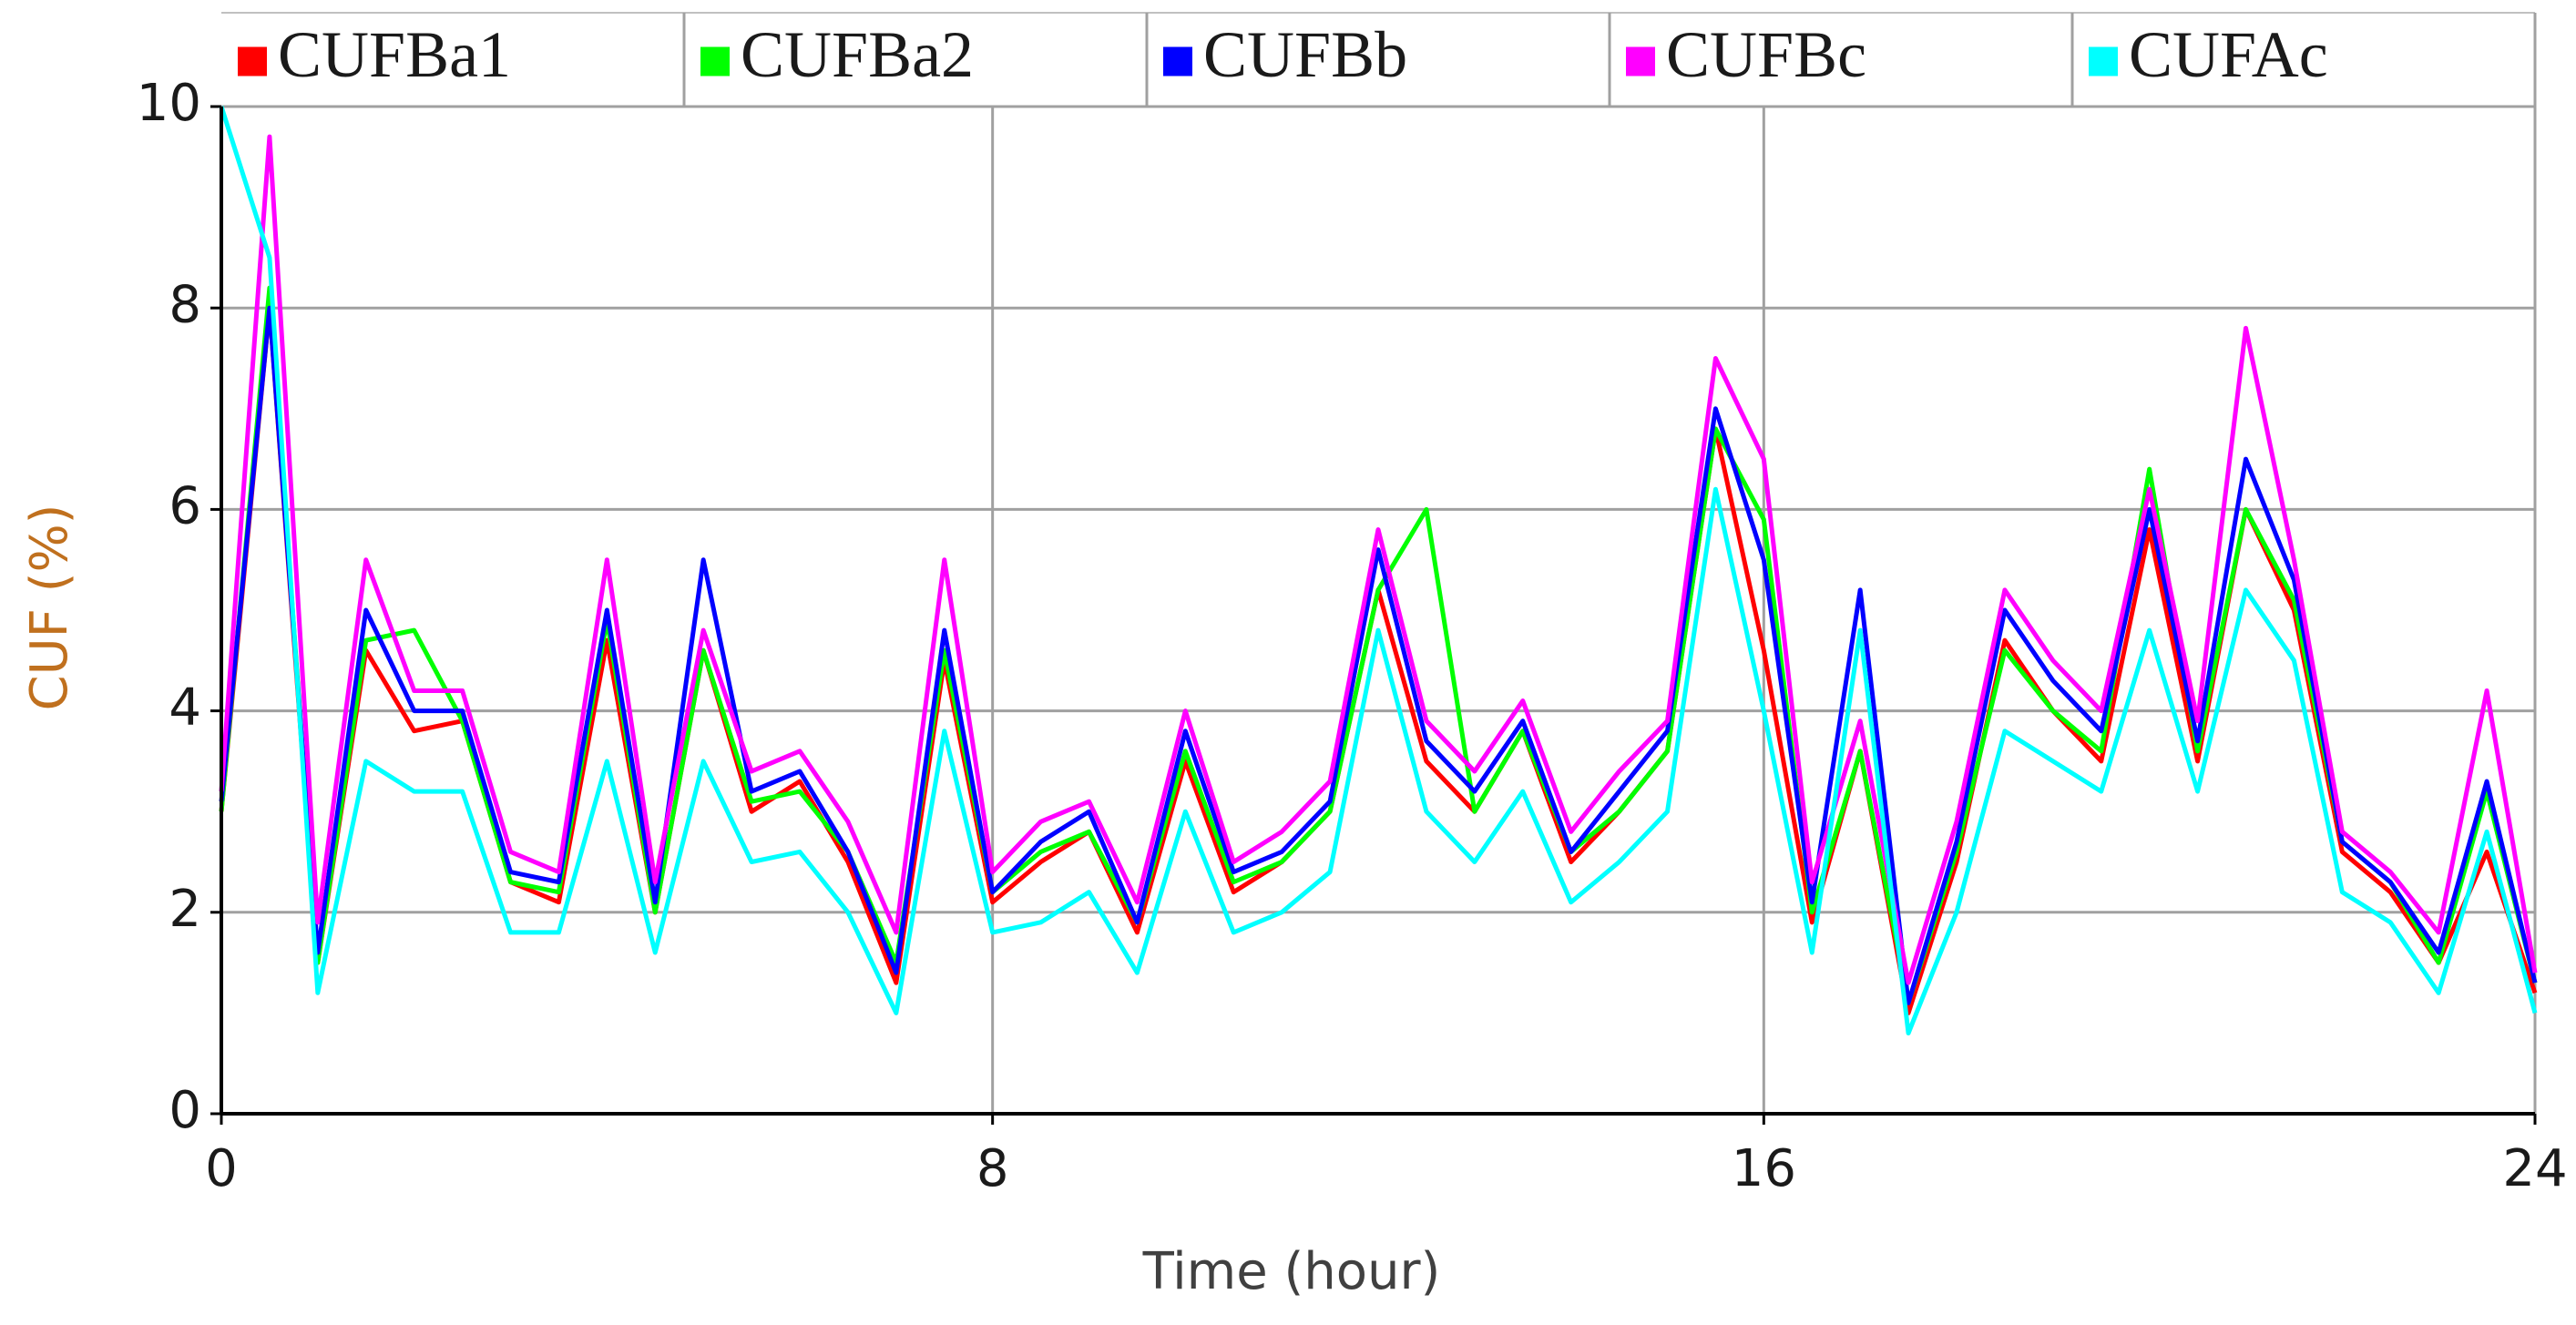 The width and height of the screenshot is (2576, 1325). Describe the element at coordinates (185, 1110) in the screenshot. I see `y-tick-label: 0` at that location.